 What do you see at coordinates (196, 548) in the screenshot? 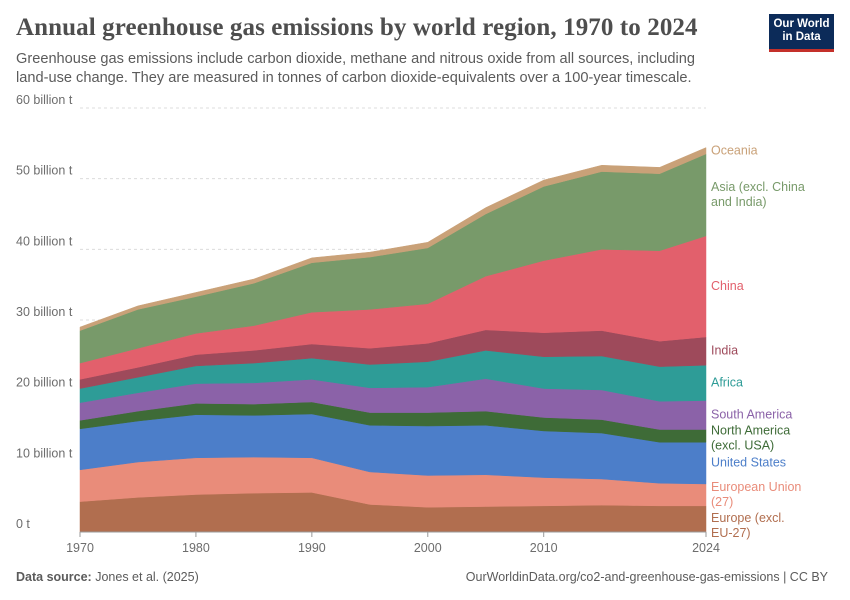
I see `x-tick-label: 1980` at bounding box center [196, 548].